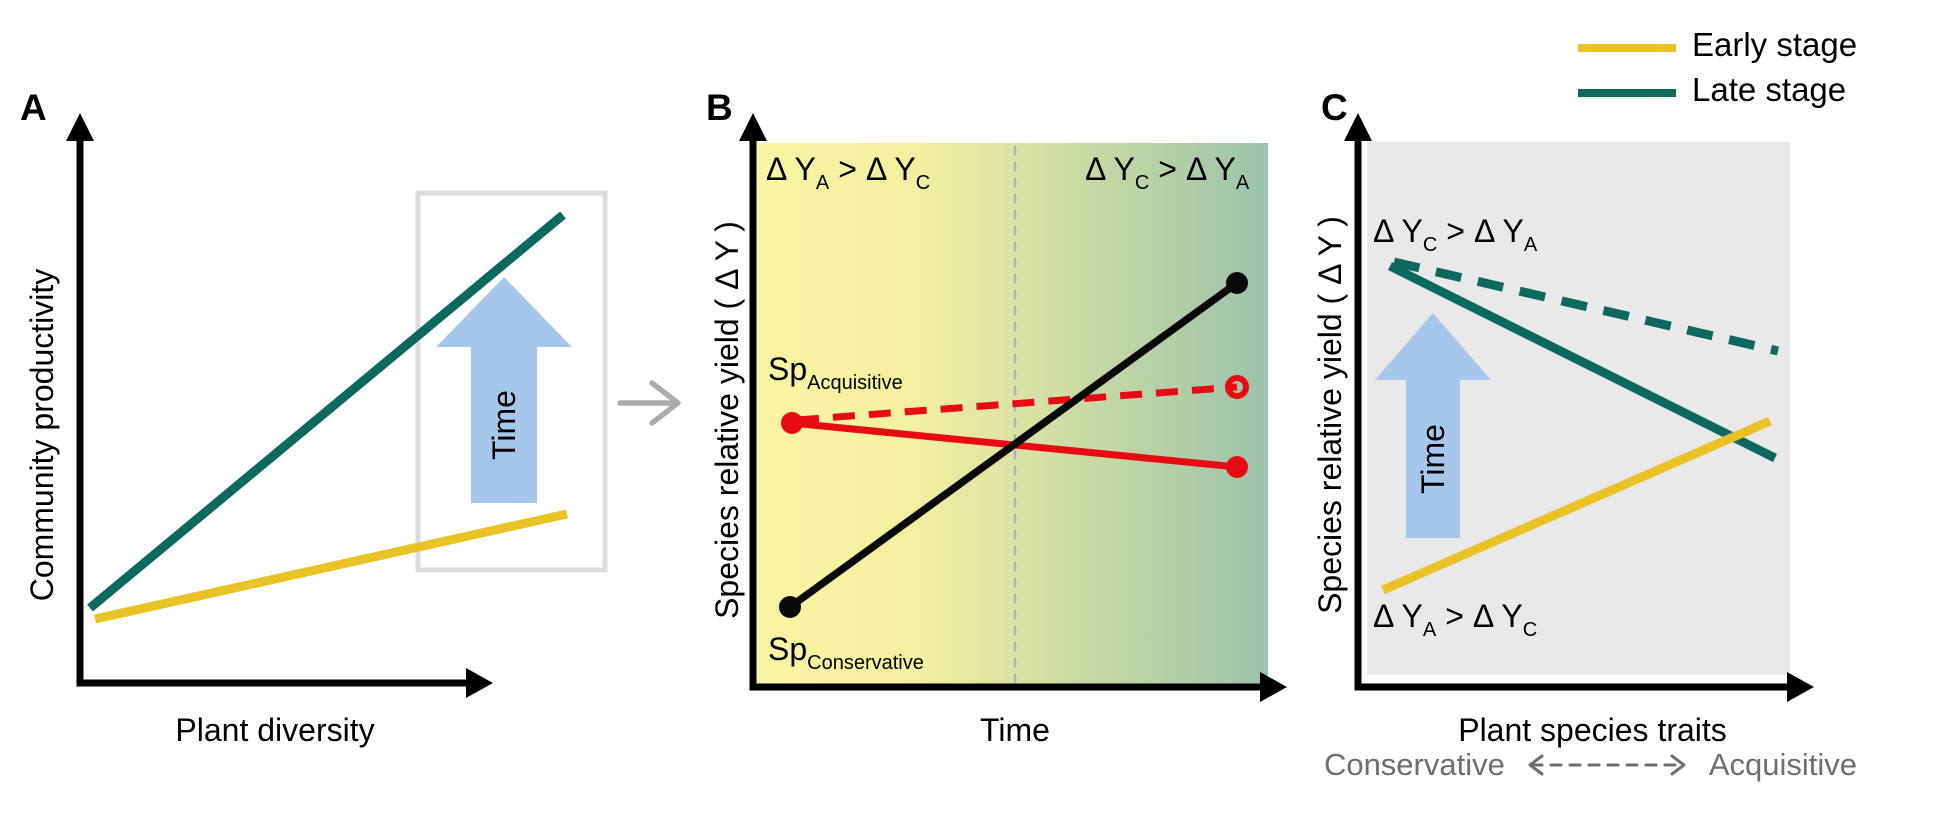 This screenshot has height=823, width=1950. Describe the element at coordinates (479, 683) in the screenshot. I see `x-axis-arrowhead-a` at that location.